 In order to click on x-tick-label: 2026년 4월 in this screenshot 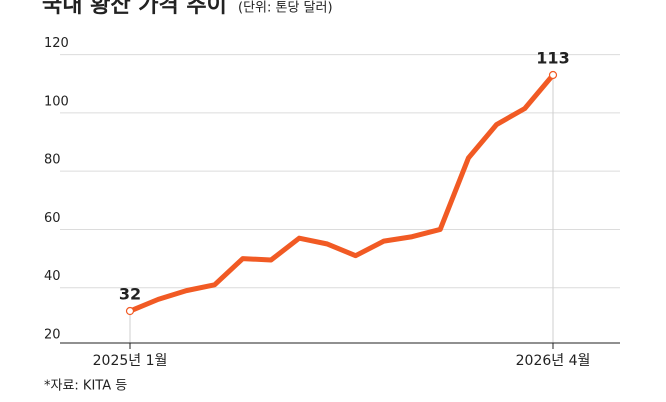, I will do `click(553, 361)`.